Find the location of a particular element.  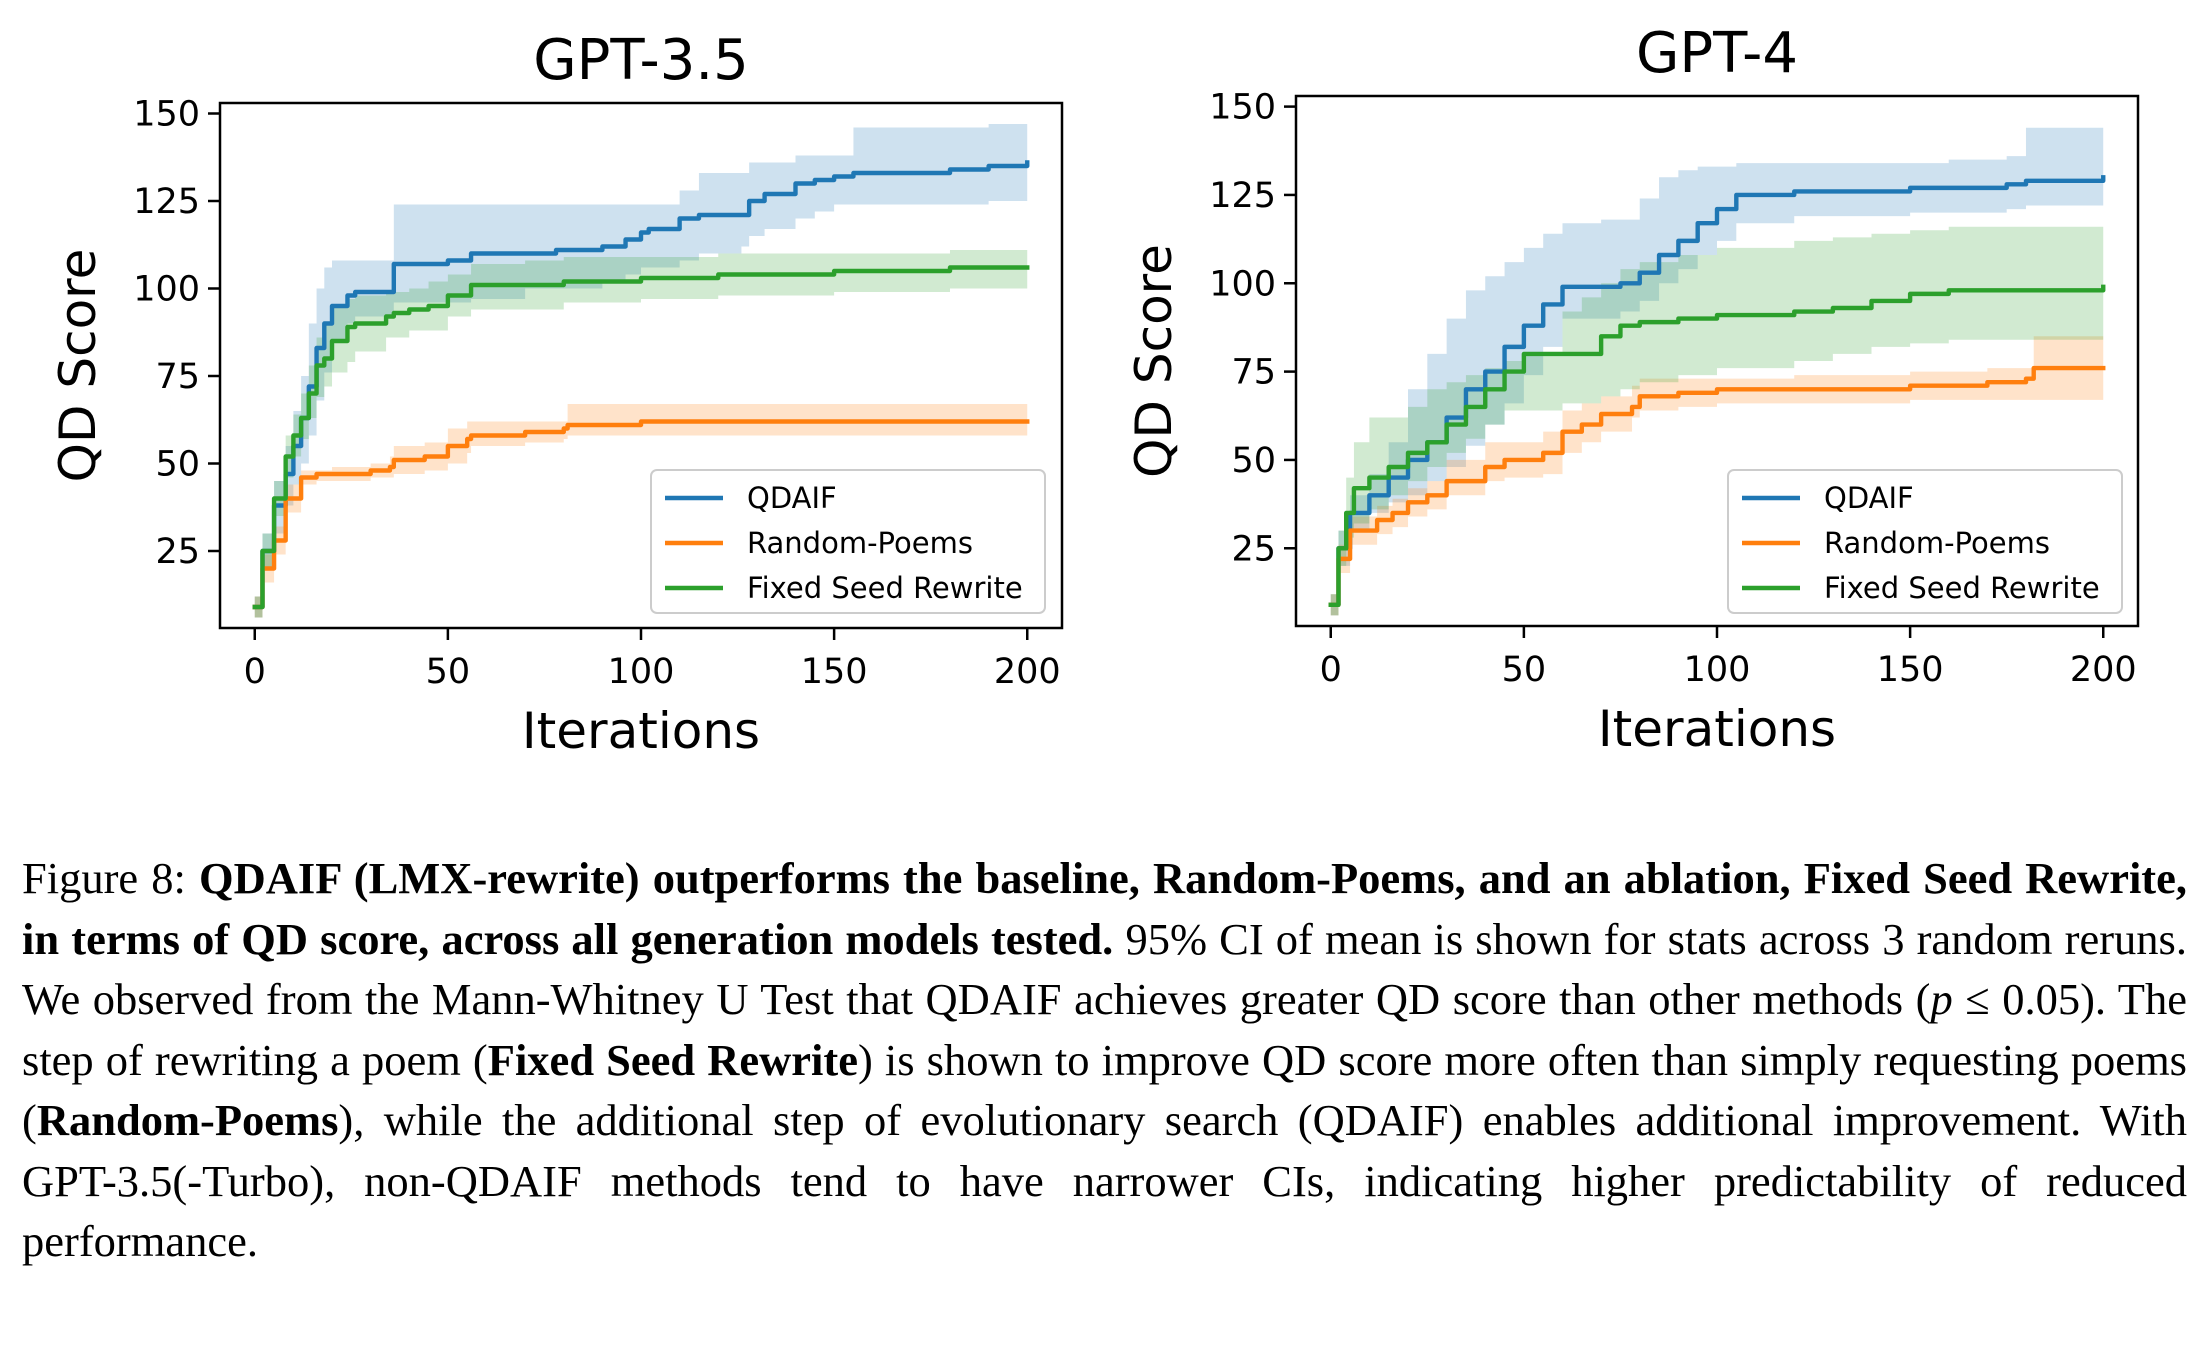

chart-2-legend: QDAIF Random-Poems Fixed Seed Rewrite is located at coordinates (1925, 541).